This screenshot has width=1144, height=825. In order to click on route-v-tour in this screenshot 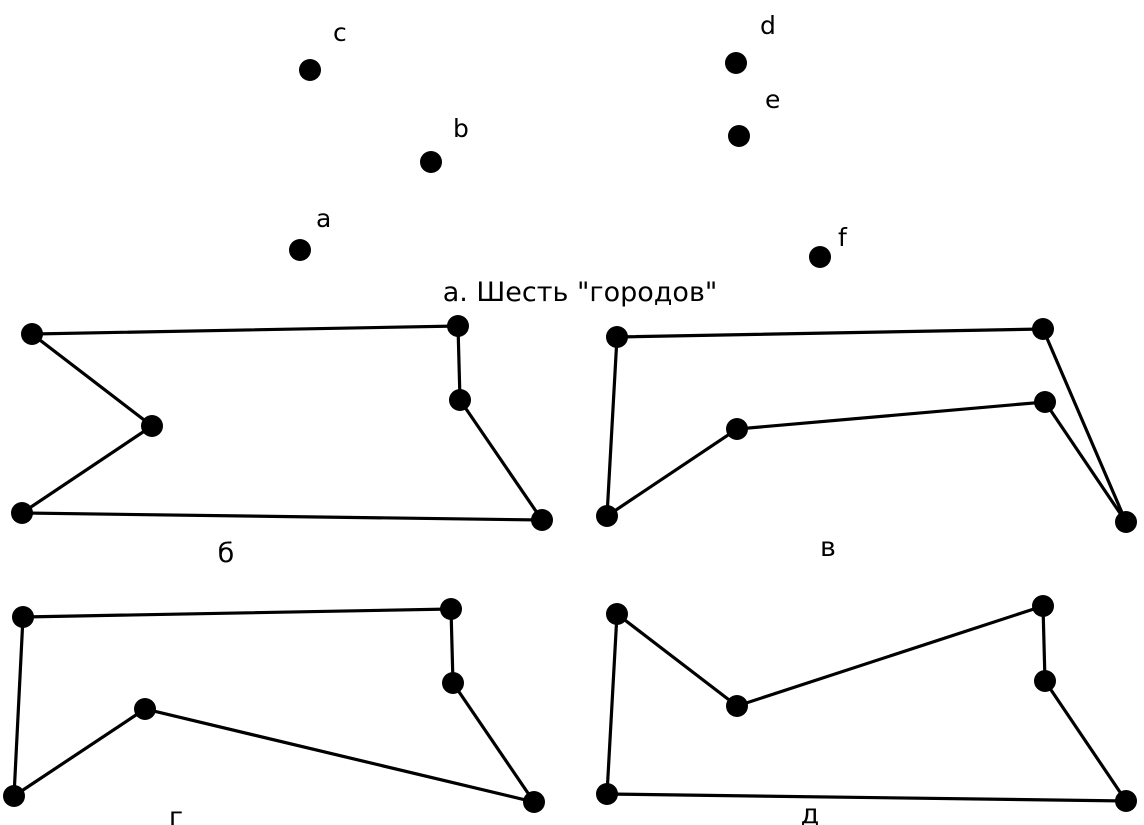, I will do `click(866, 425)`.